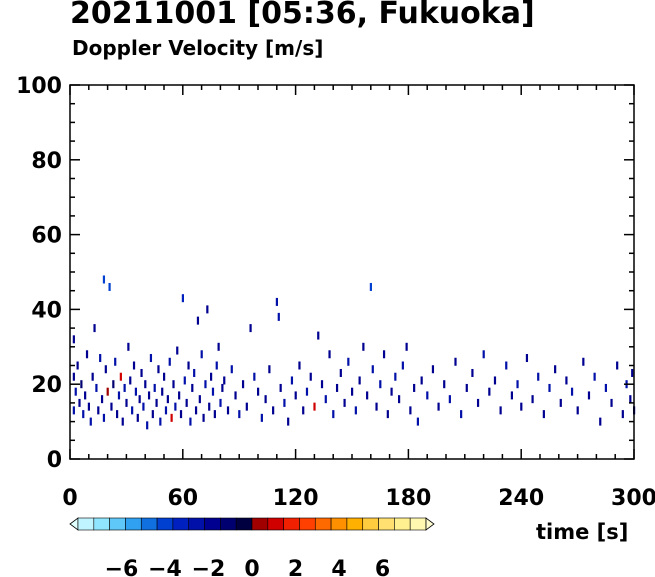 This screenshot has width=655, height=577. I want to click on y-tick-label: 0, so click(54, 460).